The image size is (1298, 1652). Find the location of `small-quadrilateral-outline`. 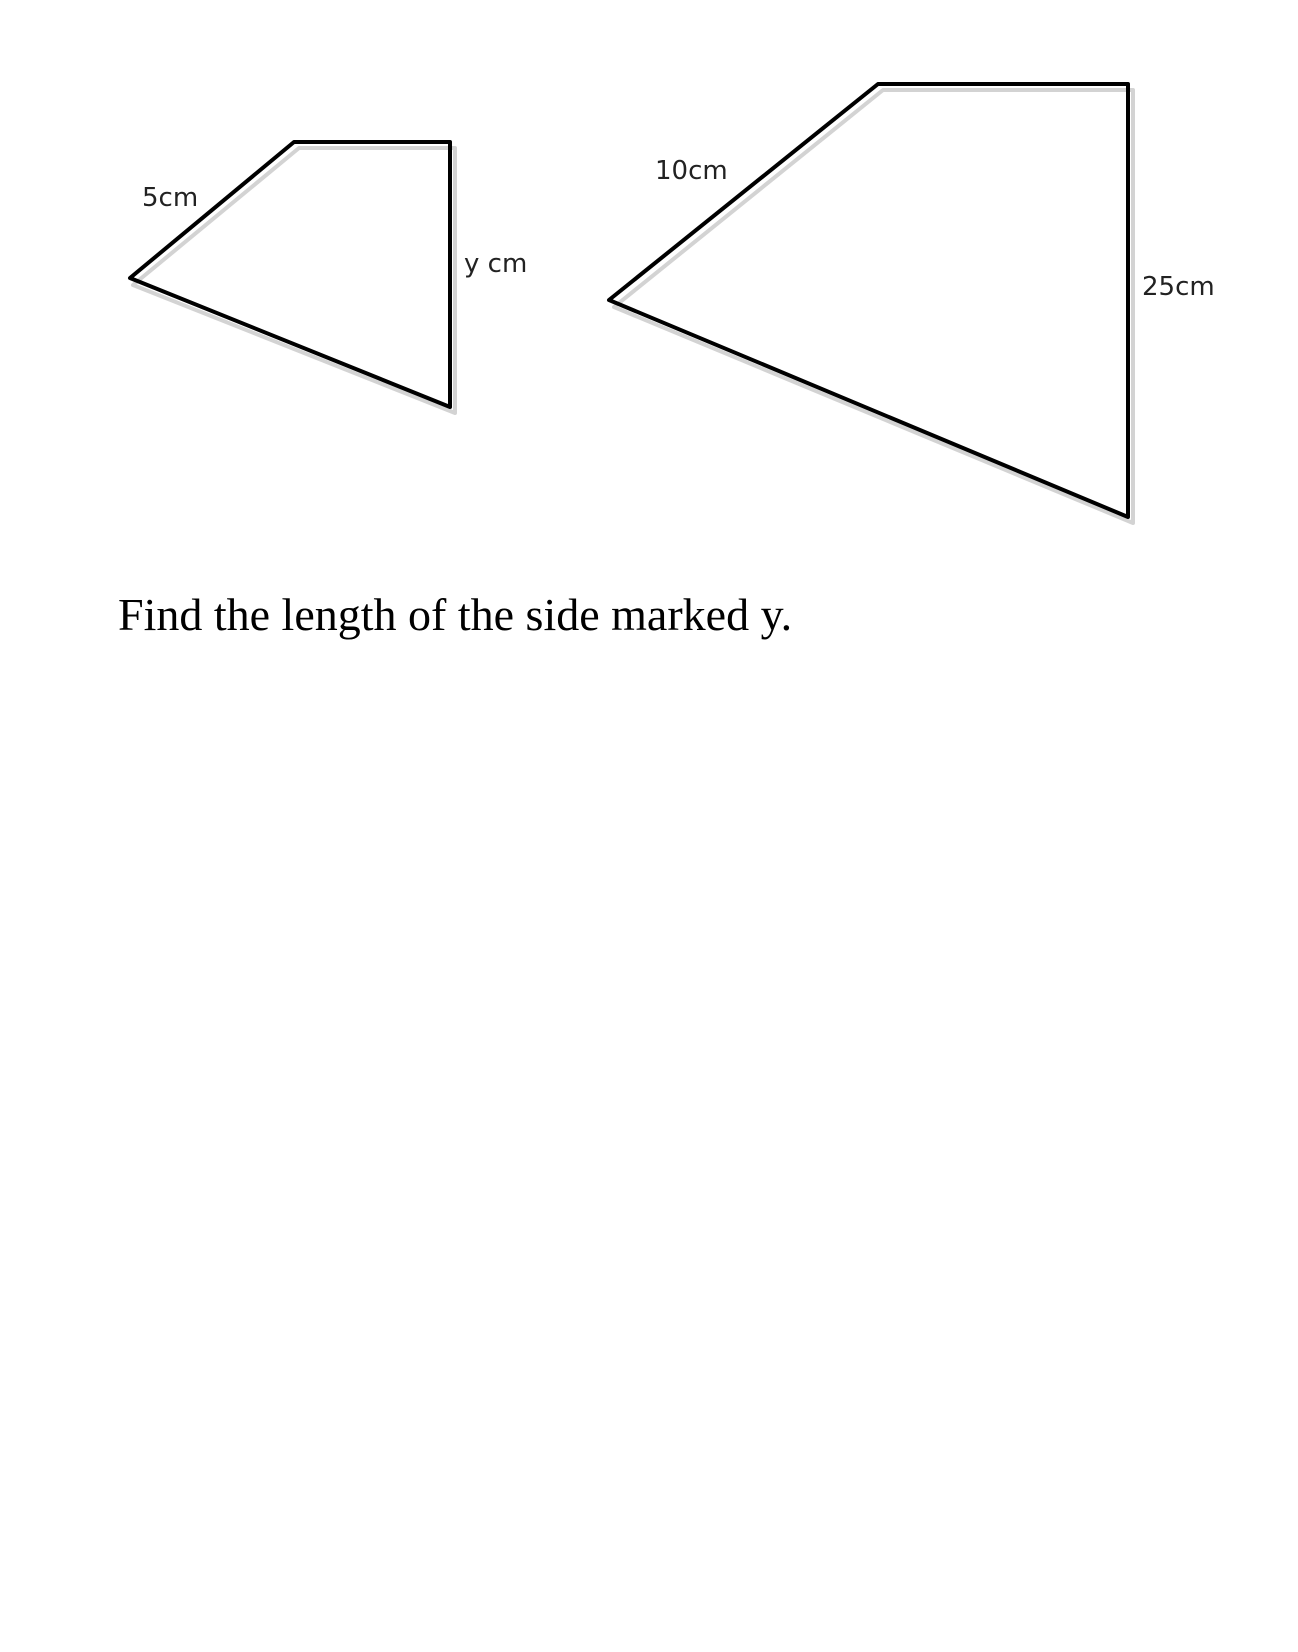

small-quadrilateral-outline is located at coordinates (290, 274).